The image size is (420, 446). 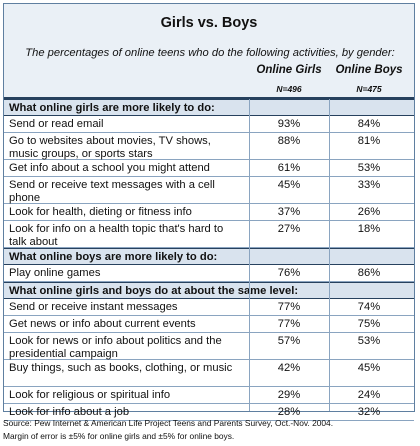 I want to click on value-boys: 84%, so click(x=369, y=124).